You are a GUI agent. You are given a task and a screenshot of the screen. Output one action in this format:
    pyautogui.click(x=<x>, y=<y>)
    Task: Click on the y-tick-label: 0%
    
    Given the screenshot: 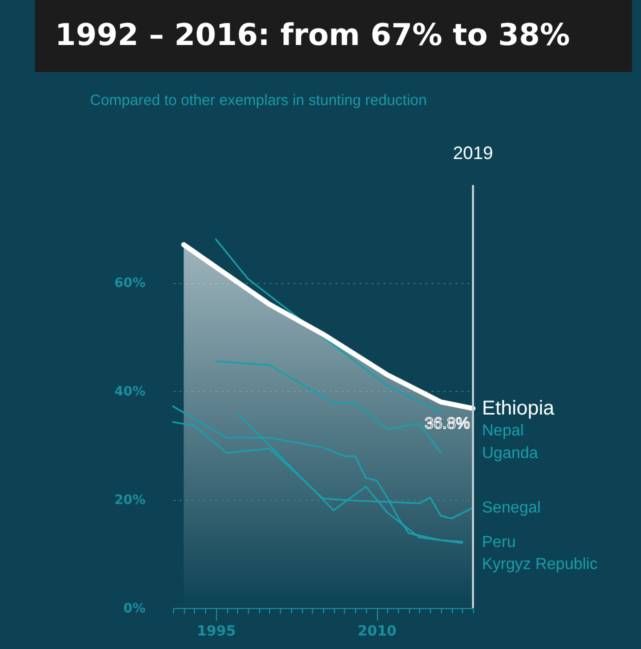 What is the action you would take?
    pyautogui.click(x=134, y=609)
    